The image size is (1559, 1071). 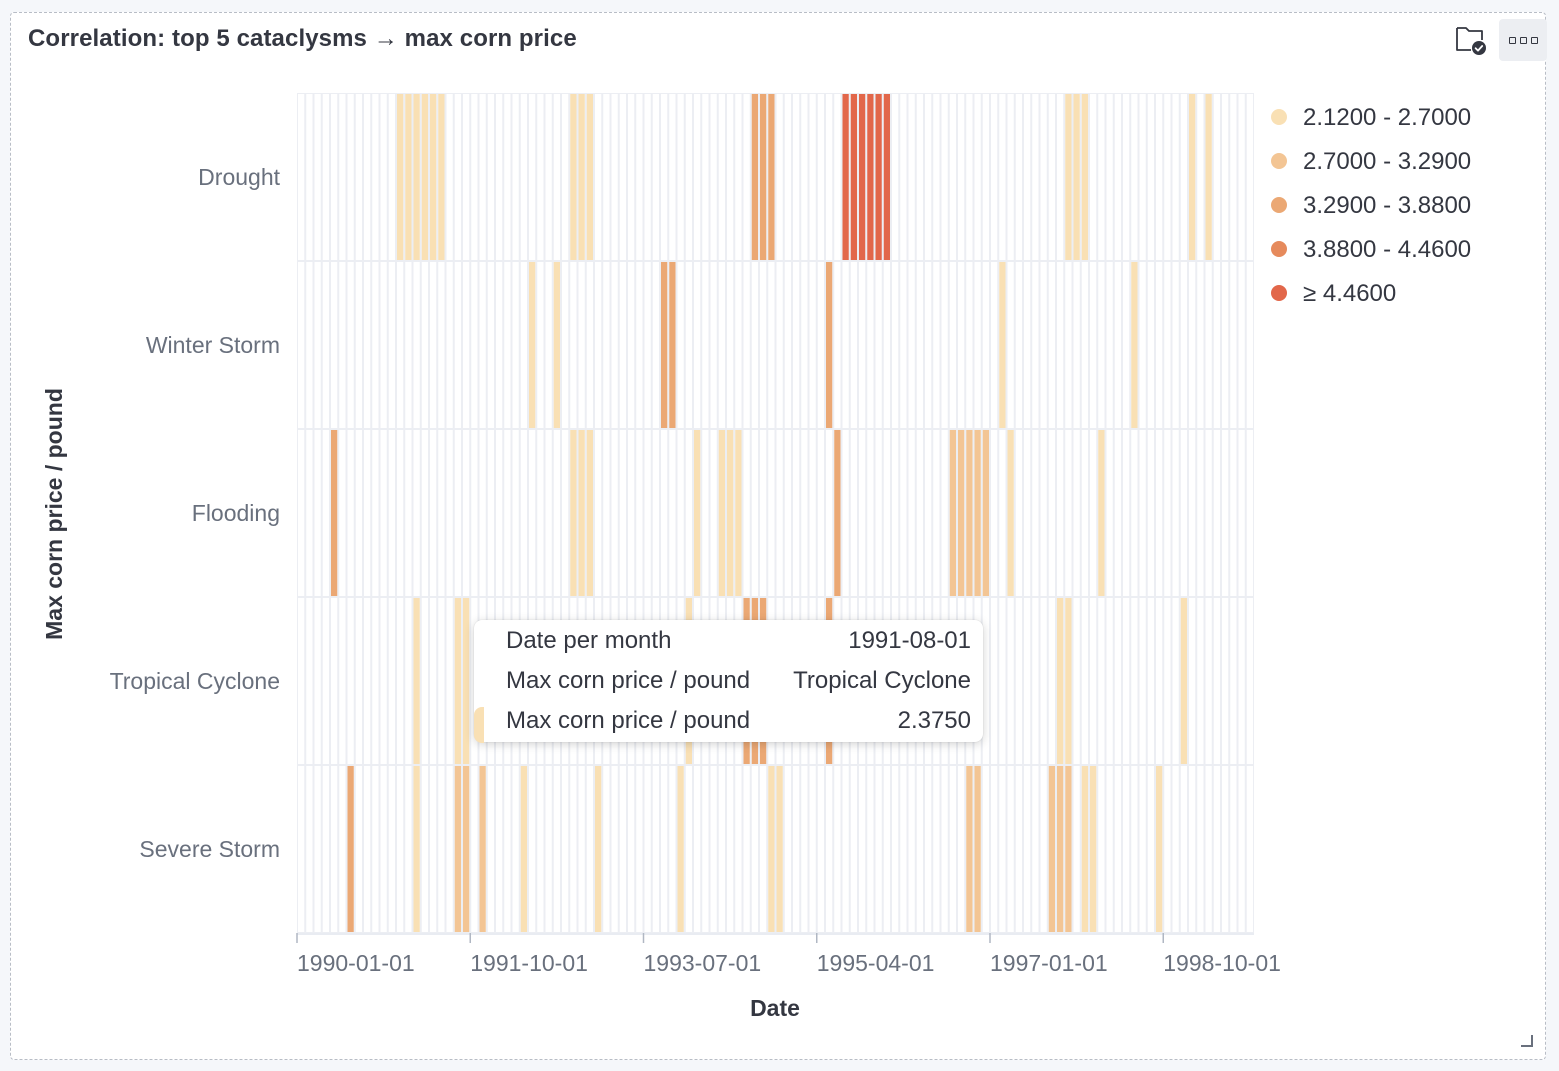 What do you see at coordinates (1527, 1041) in the screenshot?
I see `resize-handle` at bounding box center [1527, 1041].